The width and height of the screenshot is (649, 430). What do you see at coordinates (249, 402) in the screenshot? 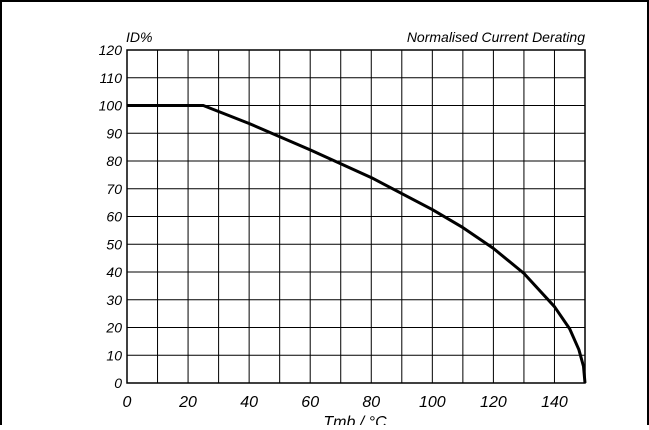
I see `x-tick-label: 40` at bounding box center [249, 402].